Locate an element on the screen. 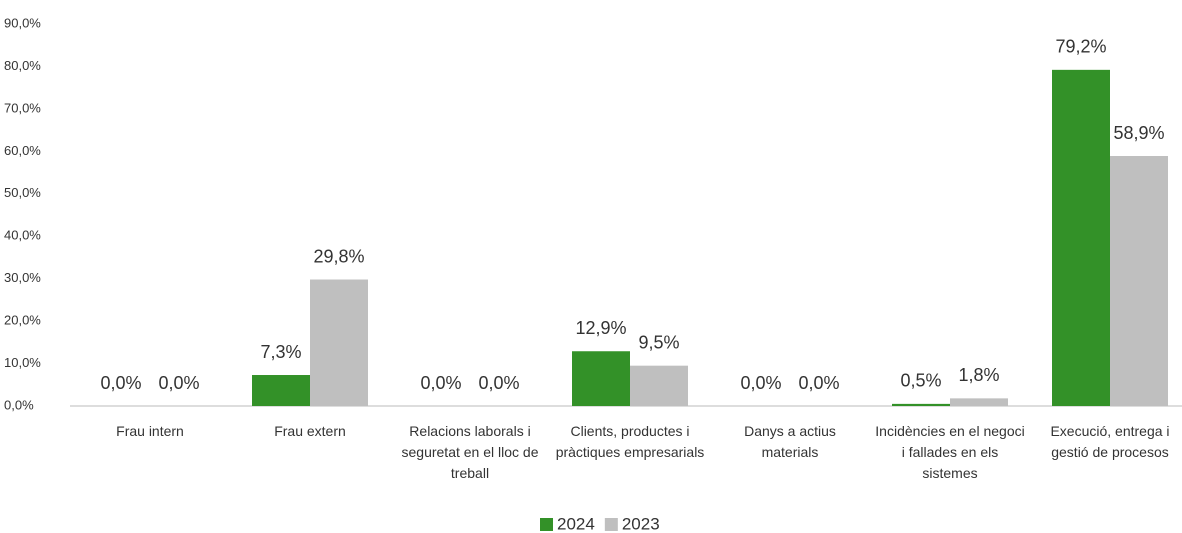 Image resolution: width=1182 pixels, height=533 pixels. legend-label: 2023 is located at coordinates (641, 523).